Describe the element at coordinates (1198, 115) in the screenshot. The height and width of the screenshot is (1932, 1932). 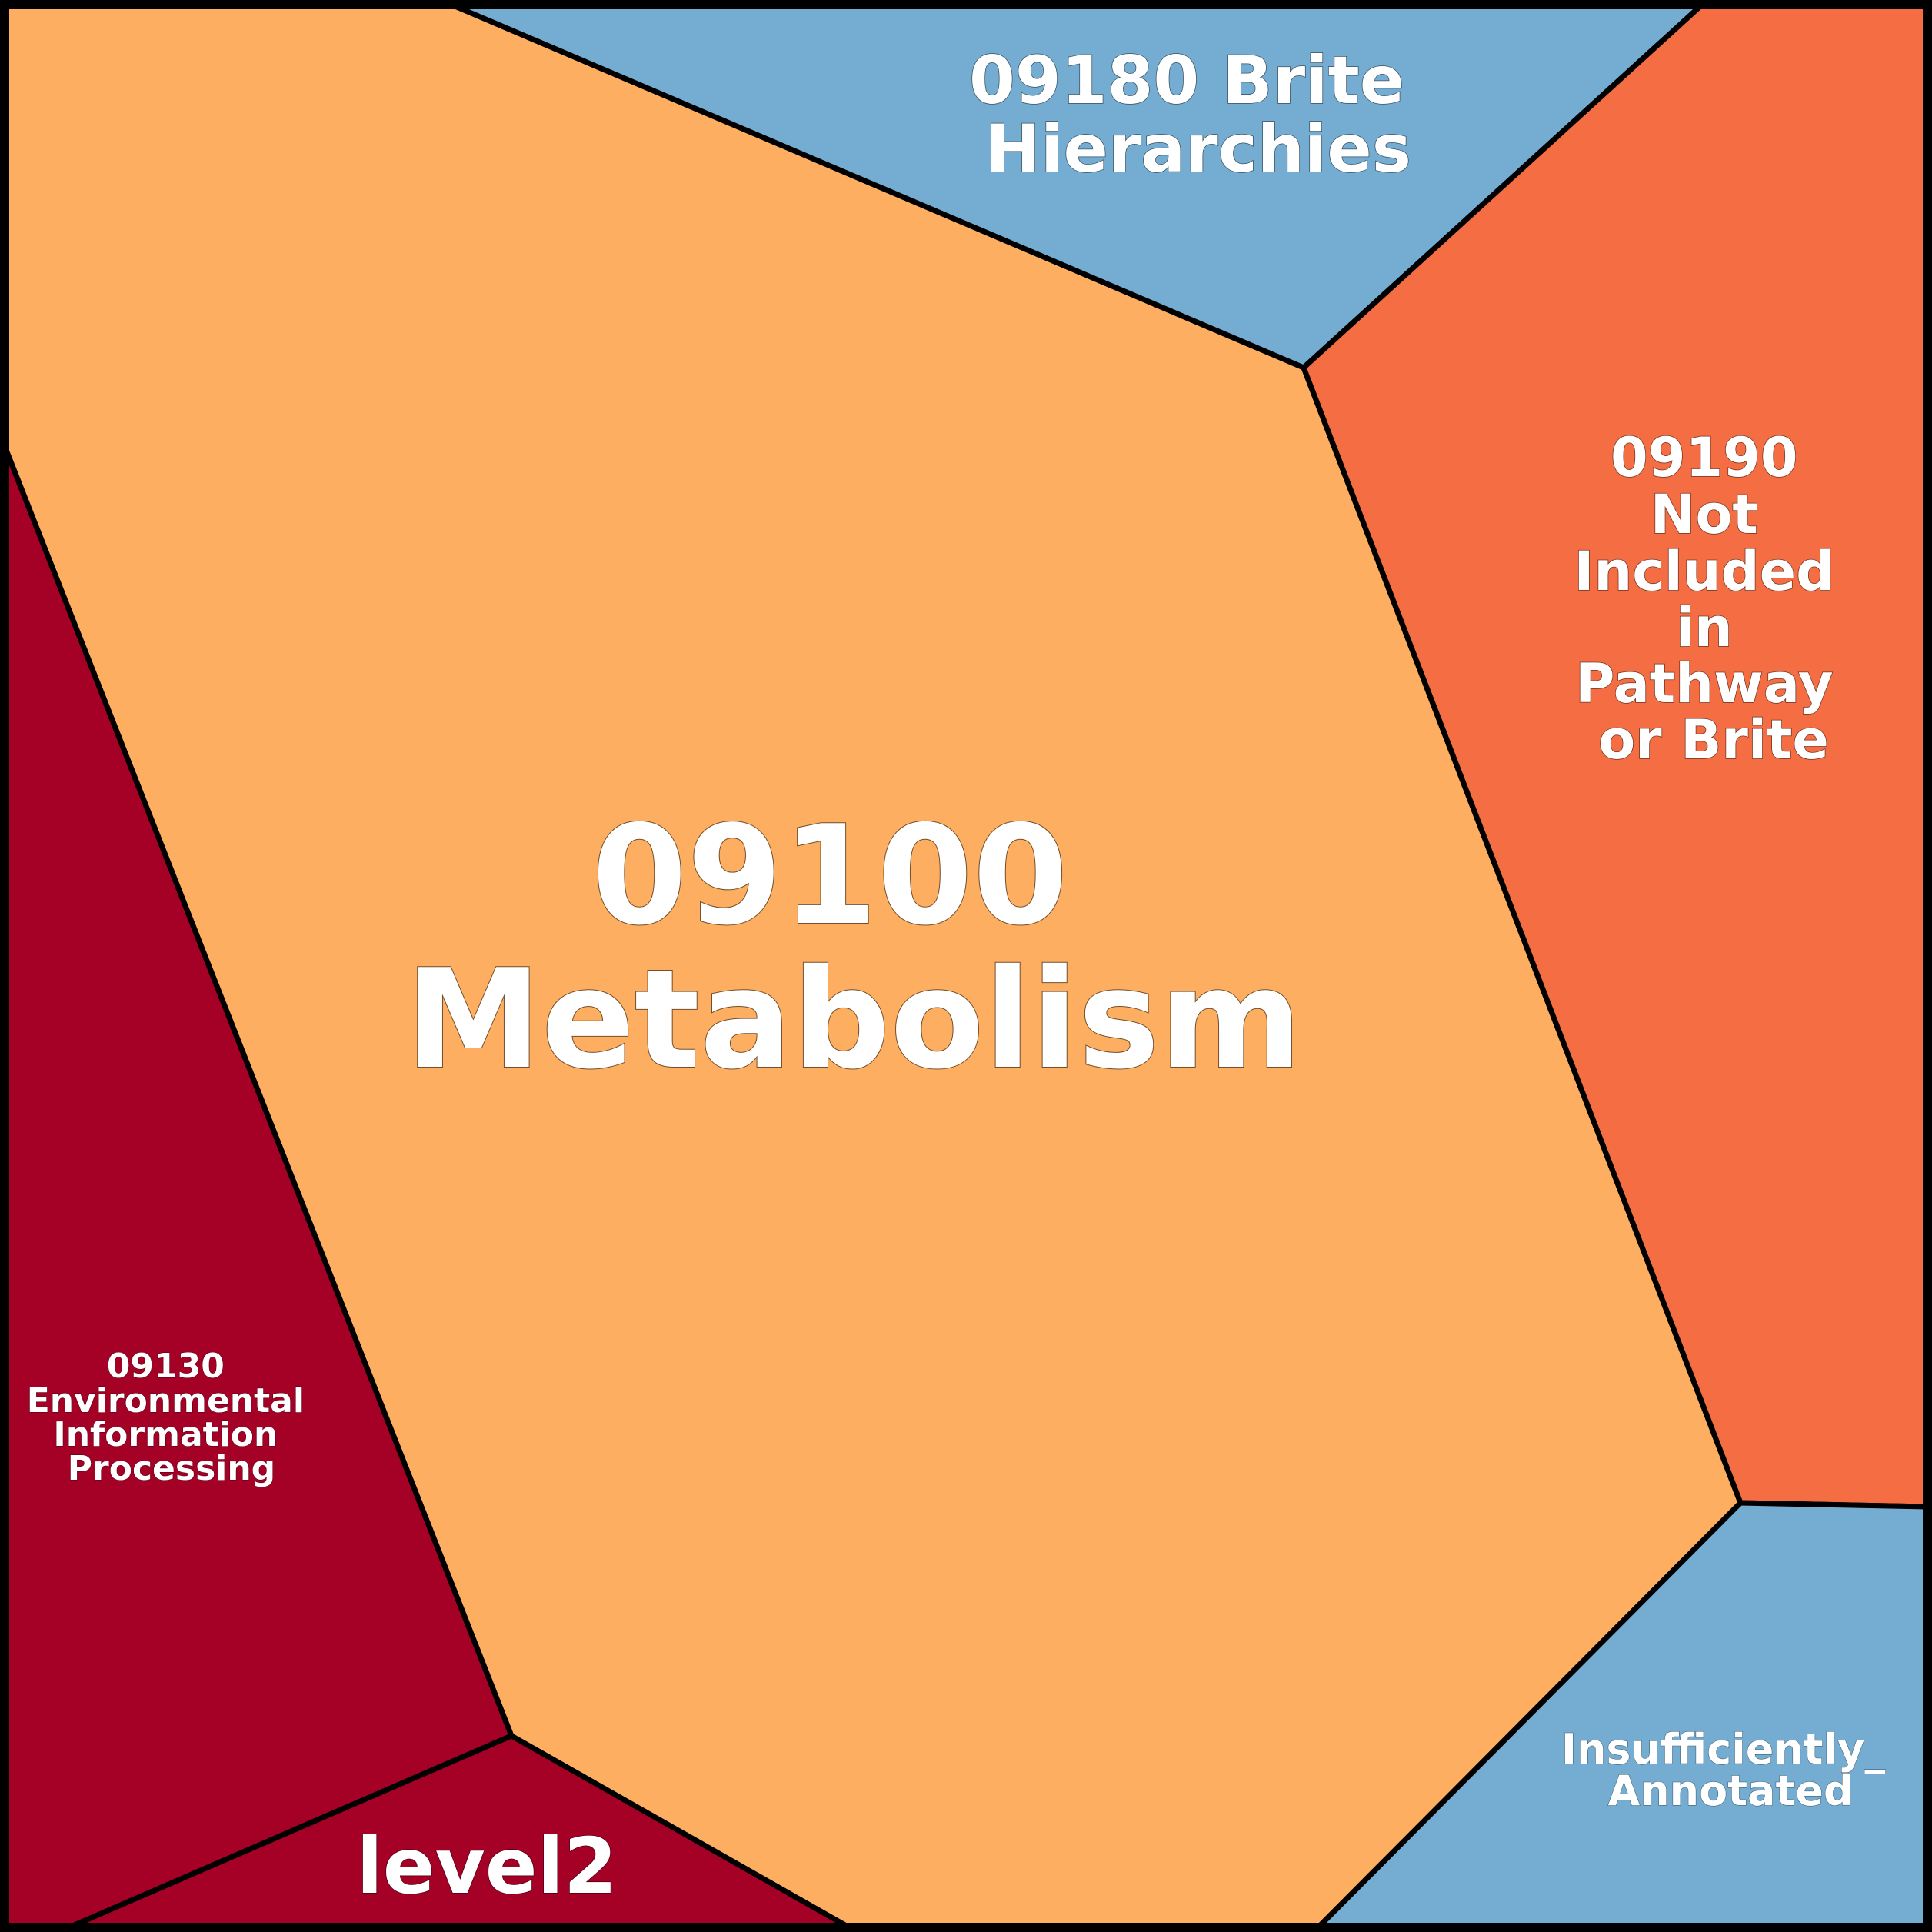
I see `label-brite-hierarchies: 09180 Brite Hierarchies` at that location.